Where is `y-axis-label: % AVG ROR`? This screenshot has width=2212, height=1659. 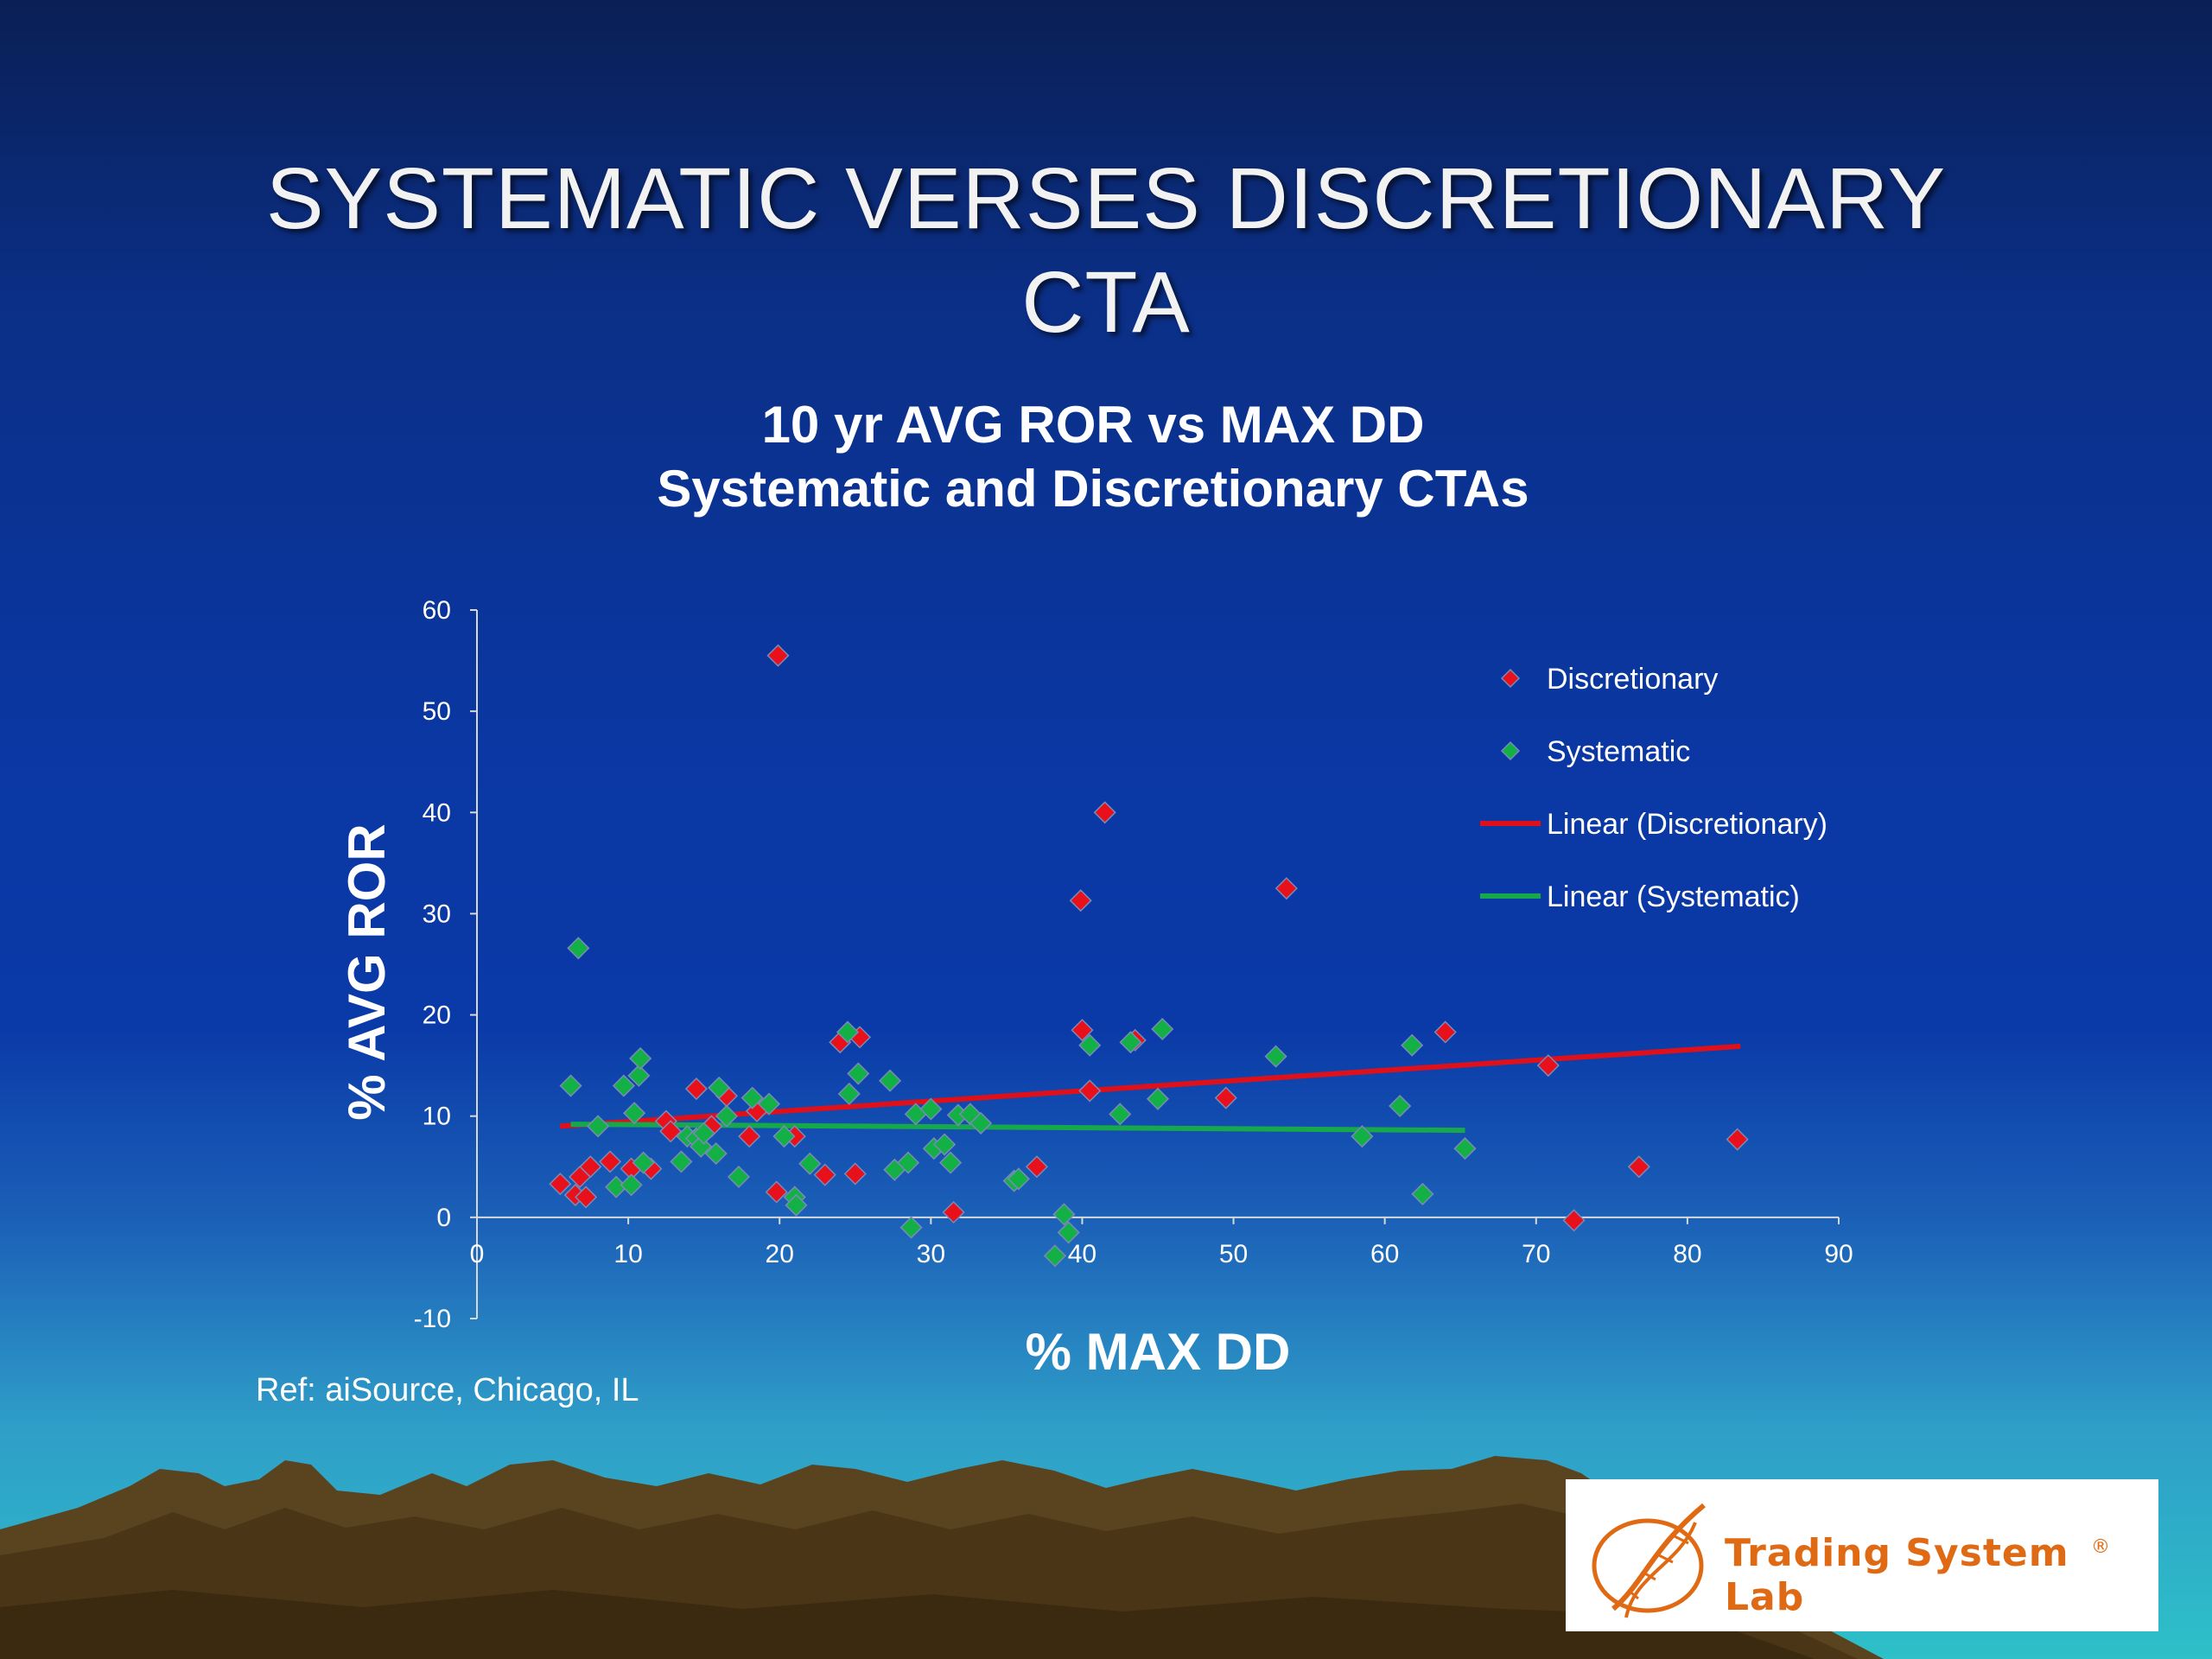
y-axis-label: % AVG ROR is located at coordinates (367, 972).